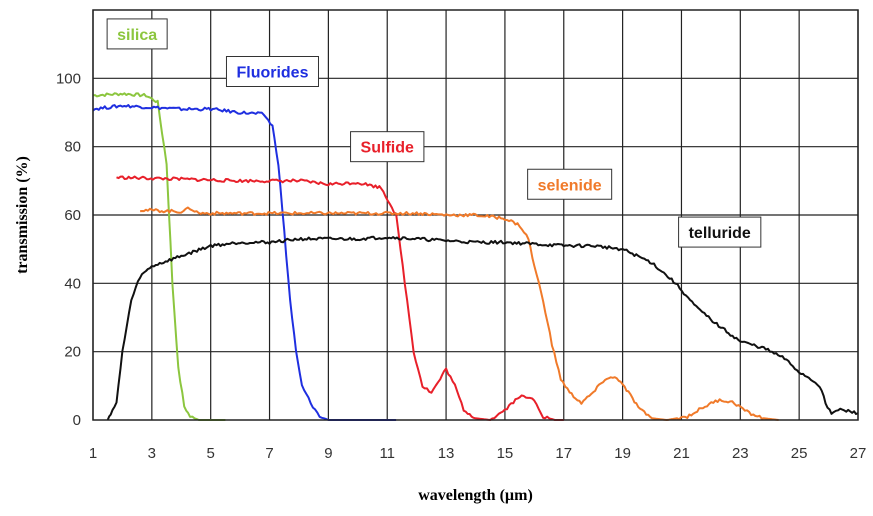 This screenshot has height=516, width=873. What do you see at coordinates (68, 249) in the screenshot?
I see `y-axis: 0 20 40 60 80 100` at bounding box center [68, 249].